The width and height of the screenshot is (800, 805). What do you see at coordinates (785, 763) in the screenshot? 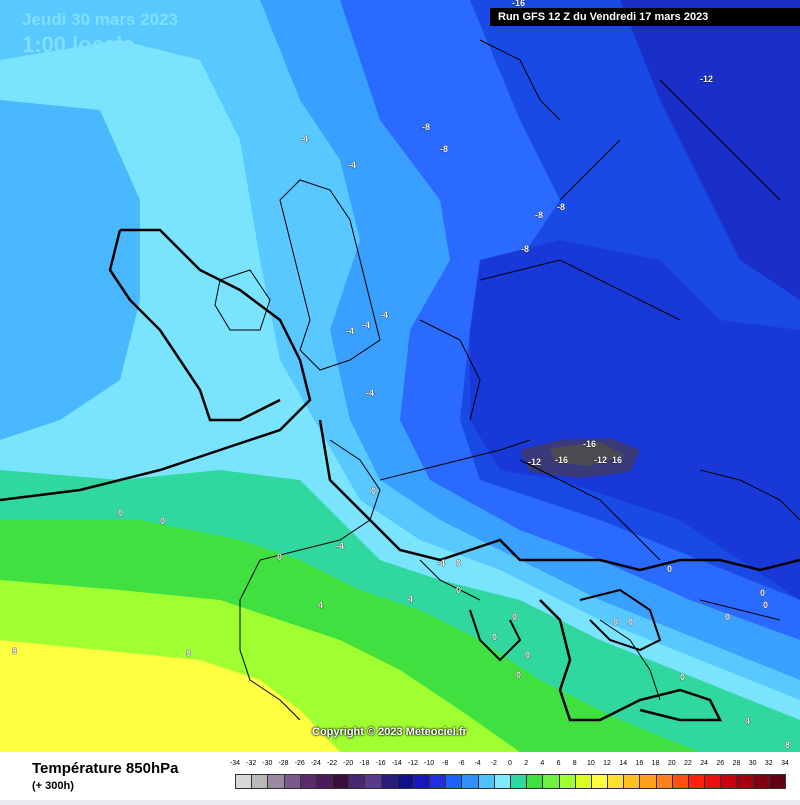
I see `legend-tick-label: 34` at bounding box center [785, 763].